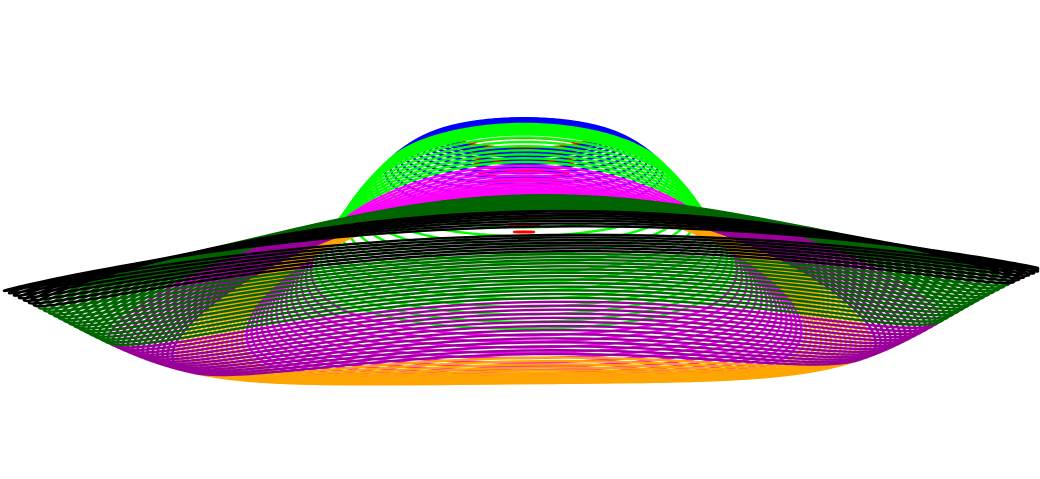 The width and height of the screenshot is (1040, 479). I want to click on green-loop, so click(524, 245).